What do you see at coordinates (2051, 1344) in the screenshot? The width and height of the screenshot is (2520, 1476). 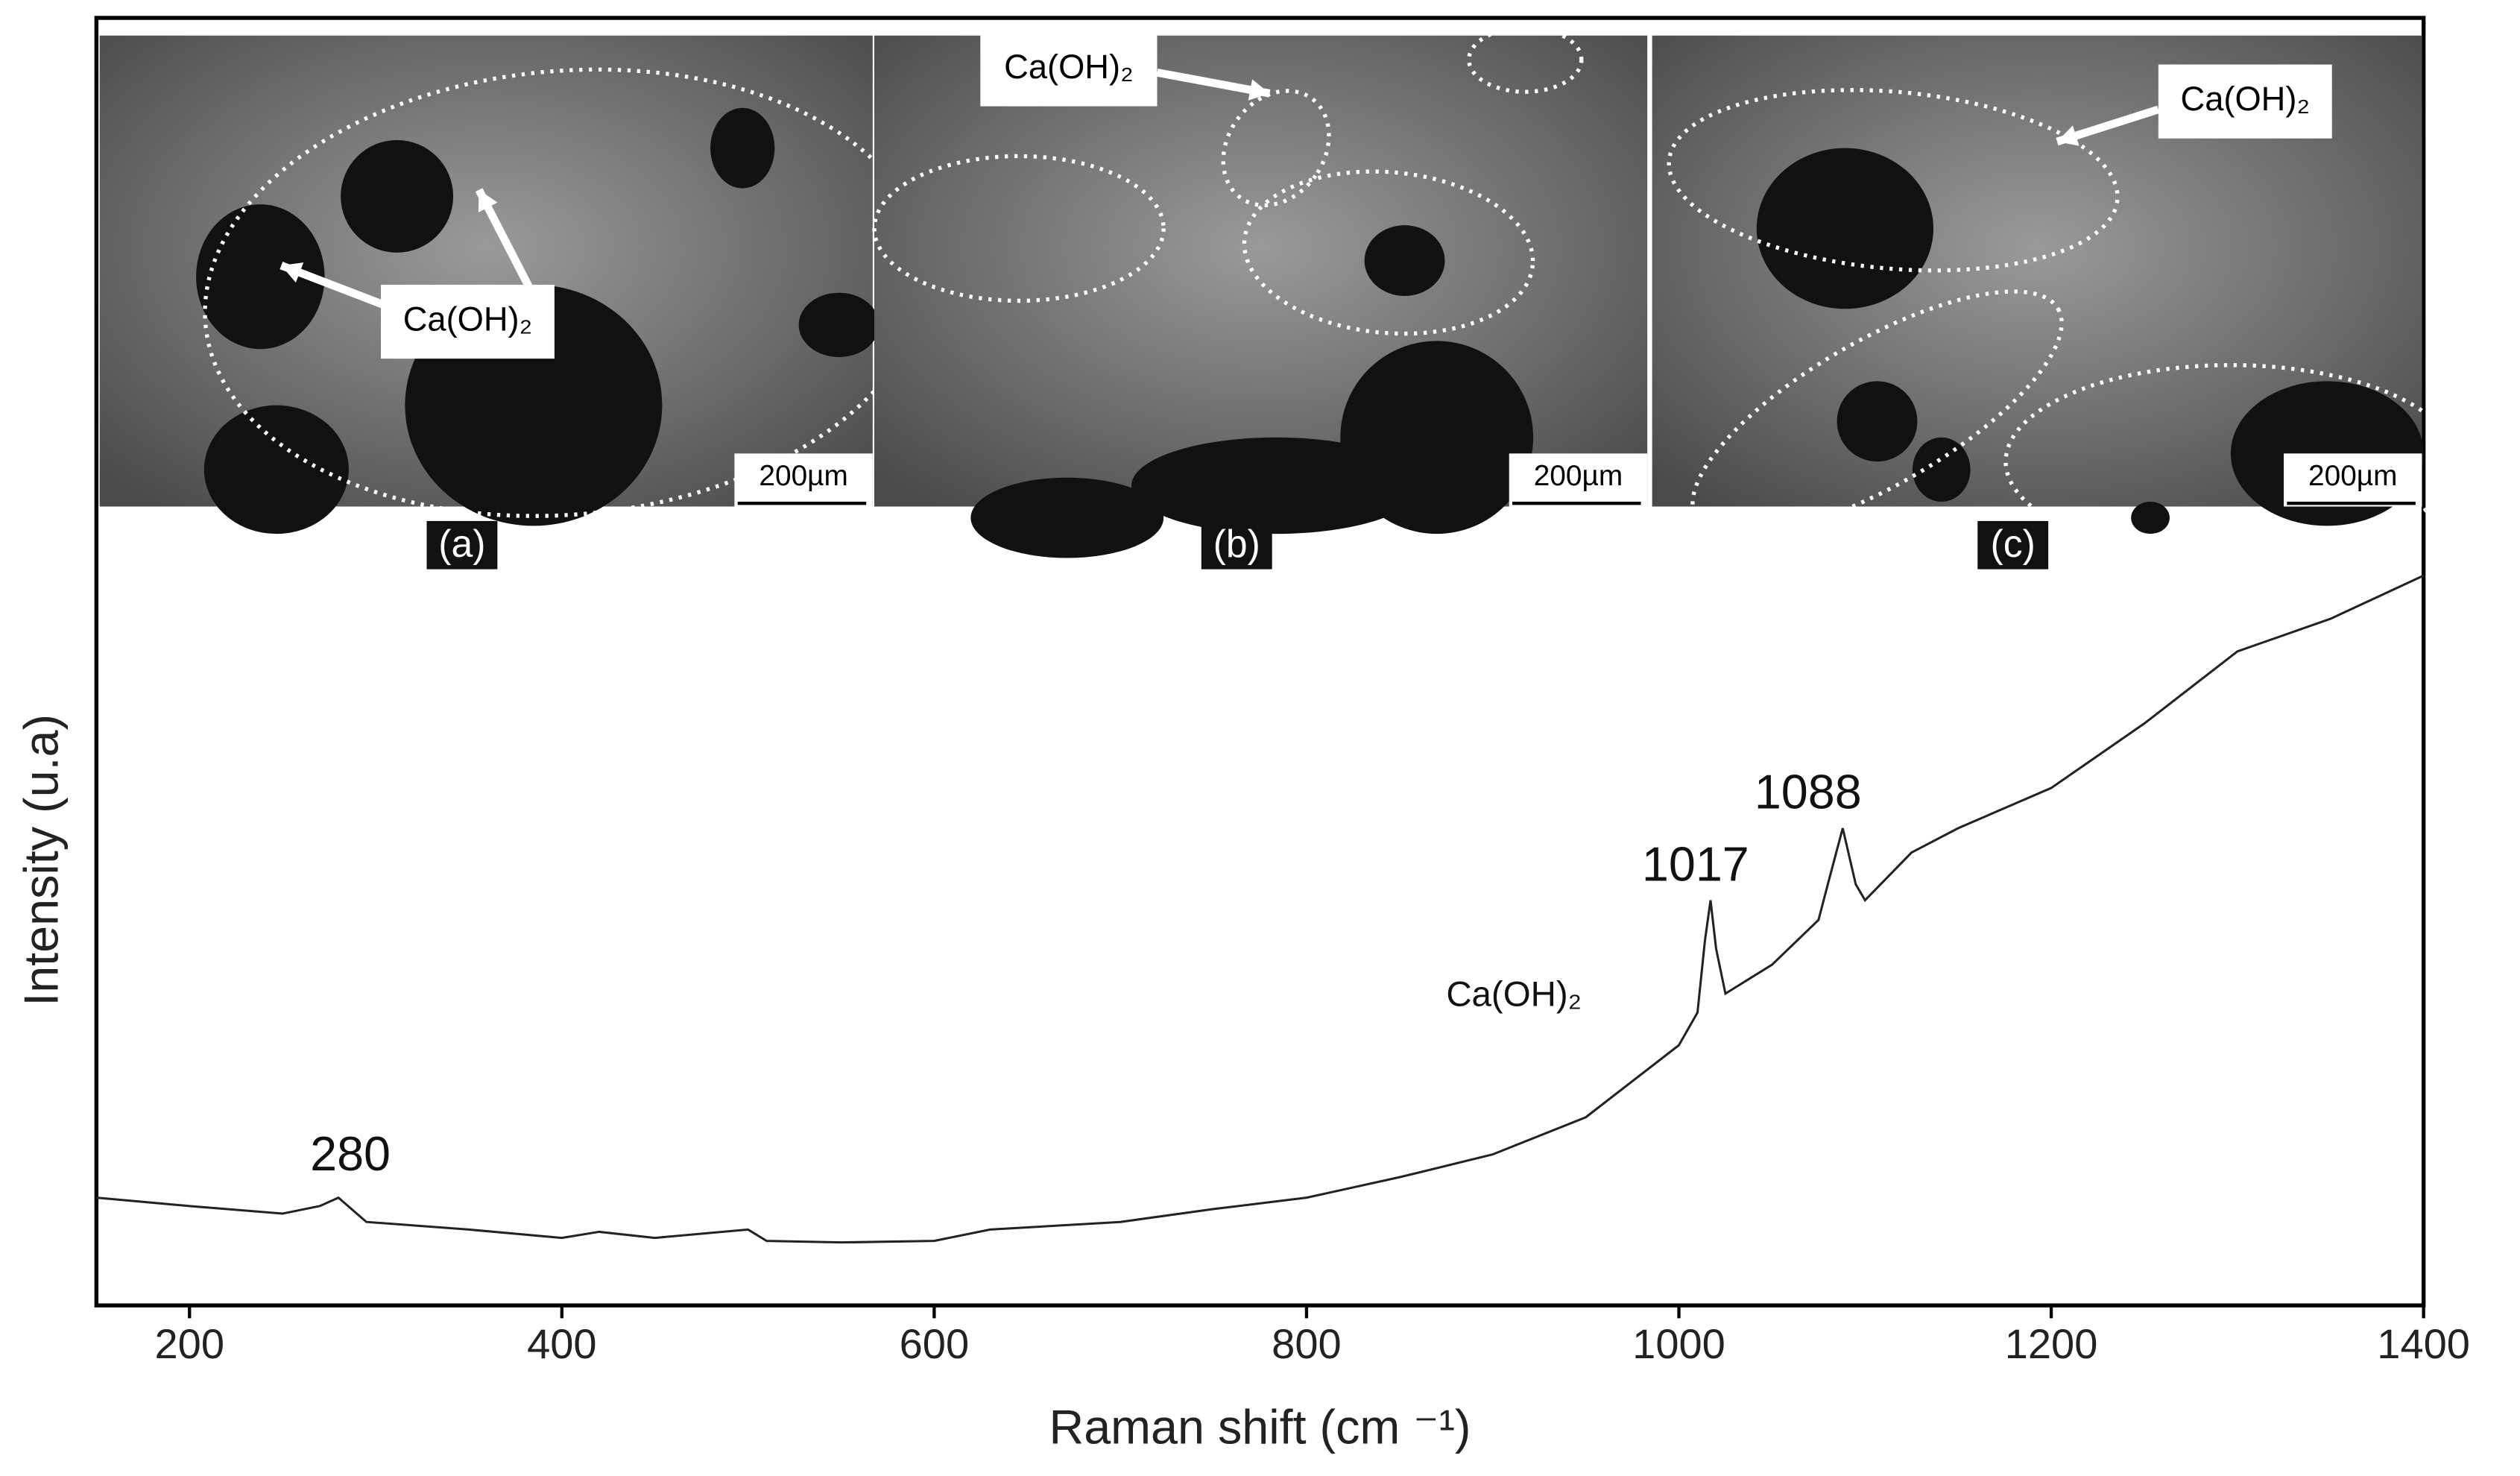 I see `x-tick-label: 1200` at bounding box center [2051, 1344].